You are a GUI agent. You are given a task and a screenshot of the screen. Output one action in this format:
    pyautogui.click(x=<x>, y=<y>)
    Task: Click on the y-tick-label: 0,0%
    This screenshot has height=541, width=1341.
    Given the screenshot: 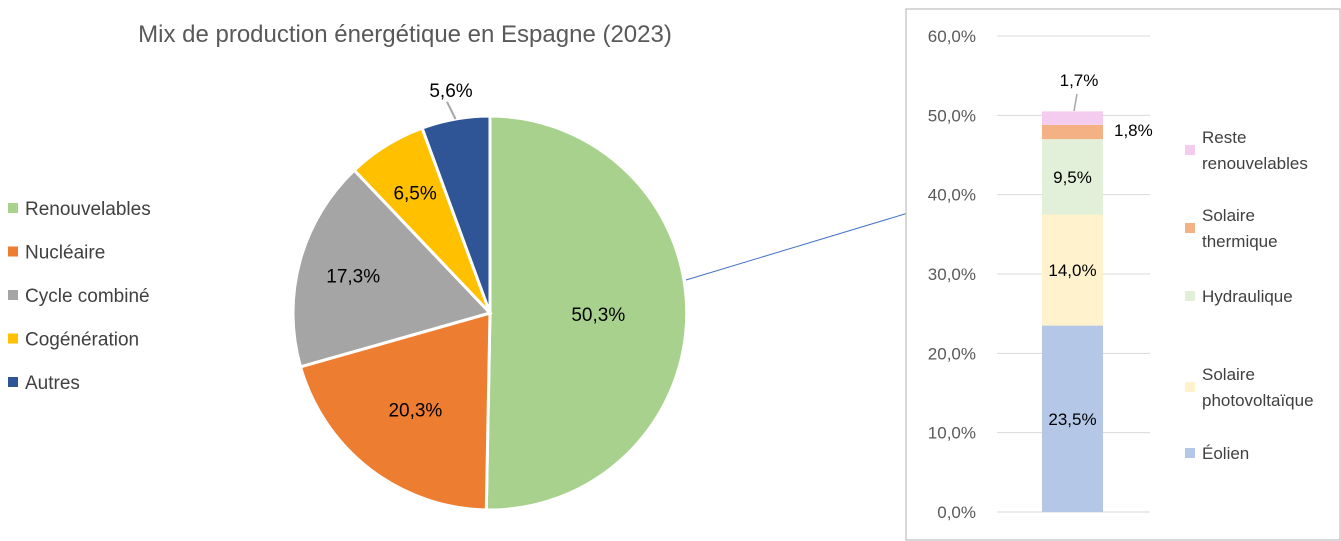 What is the action you would take?
    pyautogui.click(x=956, y=512)
    